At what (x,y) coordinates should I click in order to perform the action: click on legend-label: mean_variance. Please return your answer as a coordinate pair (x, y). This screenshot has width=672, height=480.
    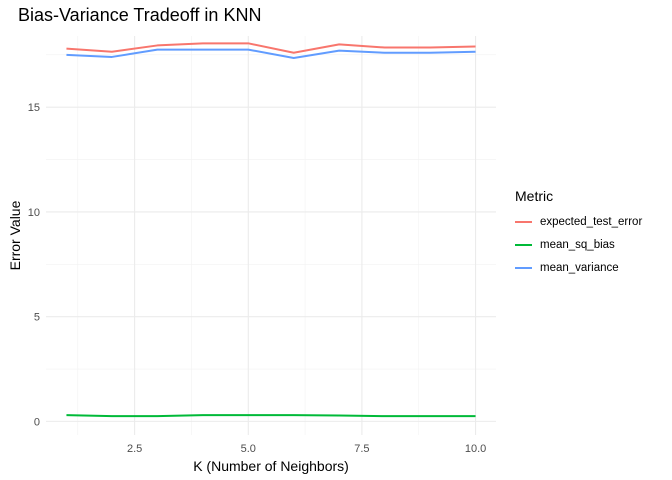
    Looking at the image, I should click on (579, 267).